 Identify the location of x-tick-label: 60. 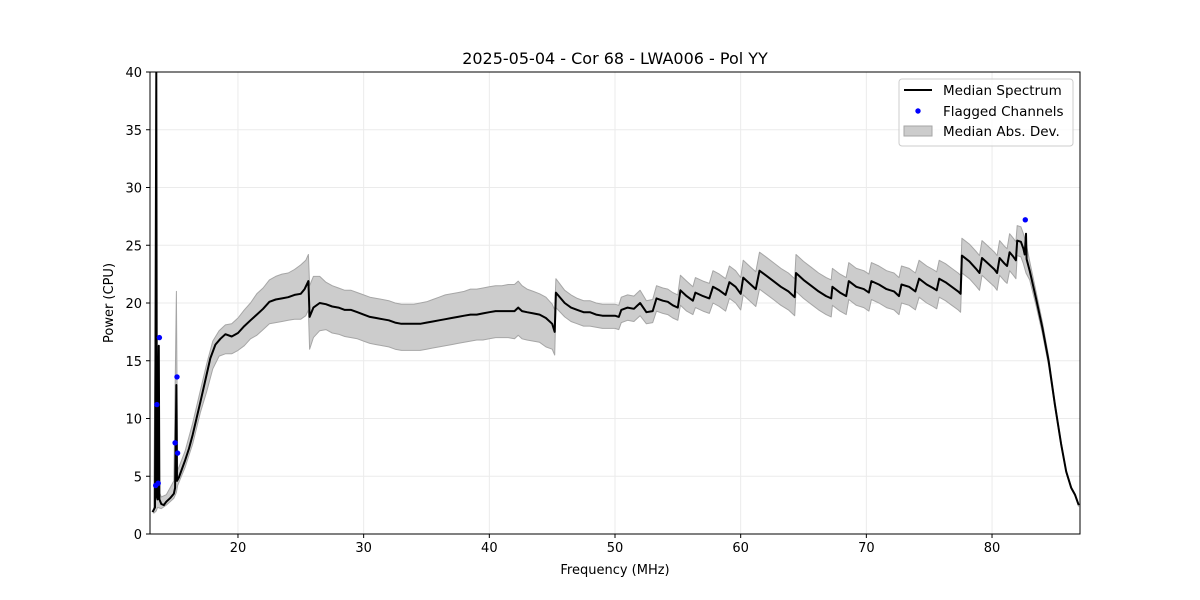
(740, 548).